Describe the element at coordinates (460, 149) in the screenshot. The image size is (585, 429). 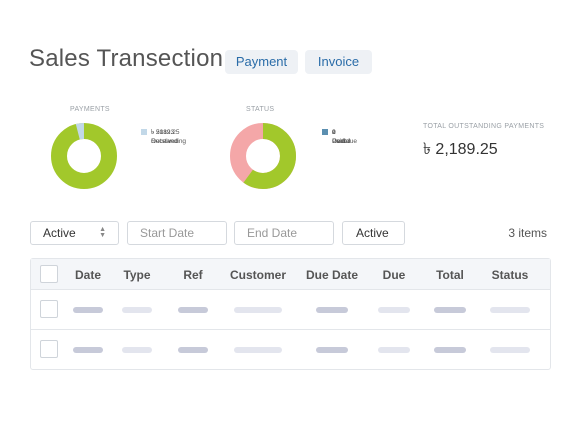
I see `outstanding-value: ৳ 2,189.25` at that location.